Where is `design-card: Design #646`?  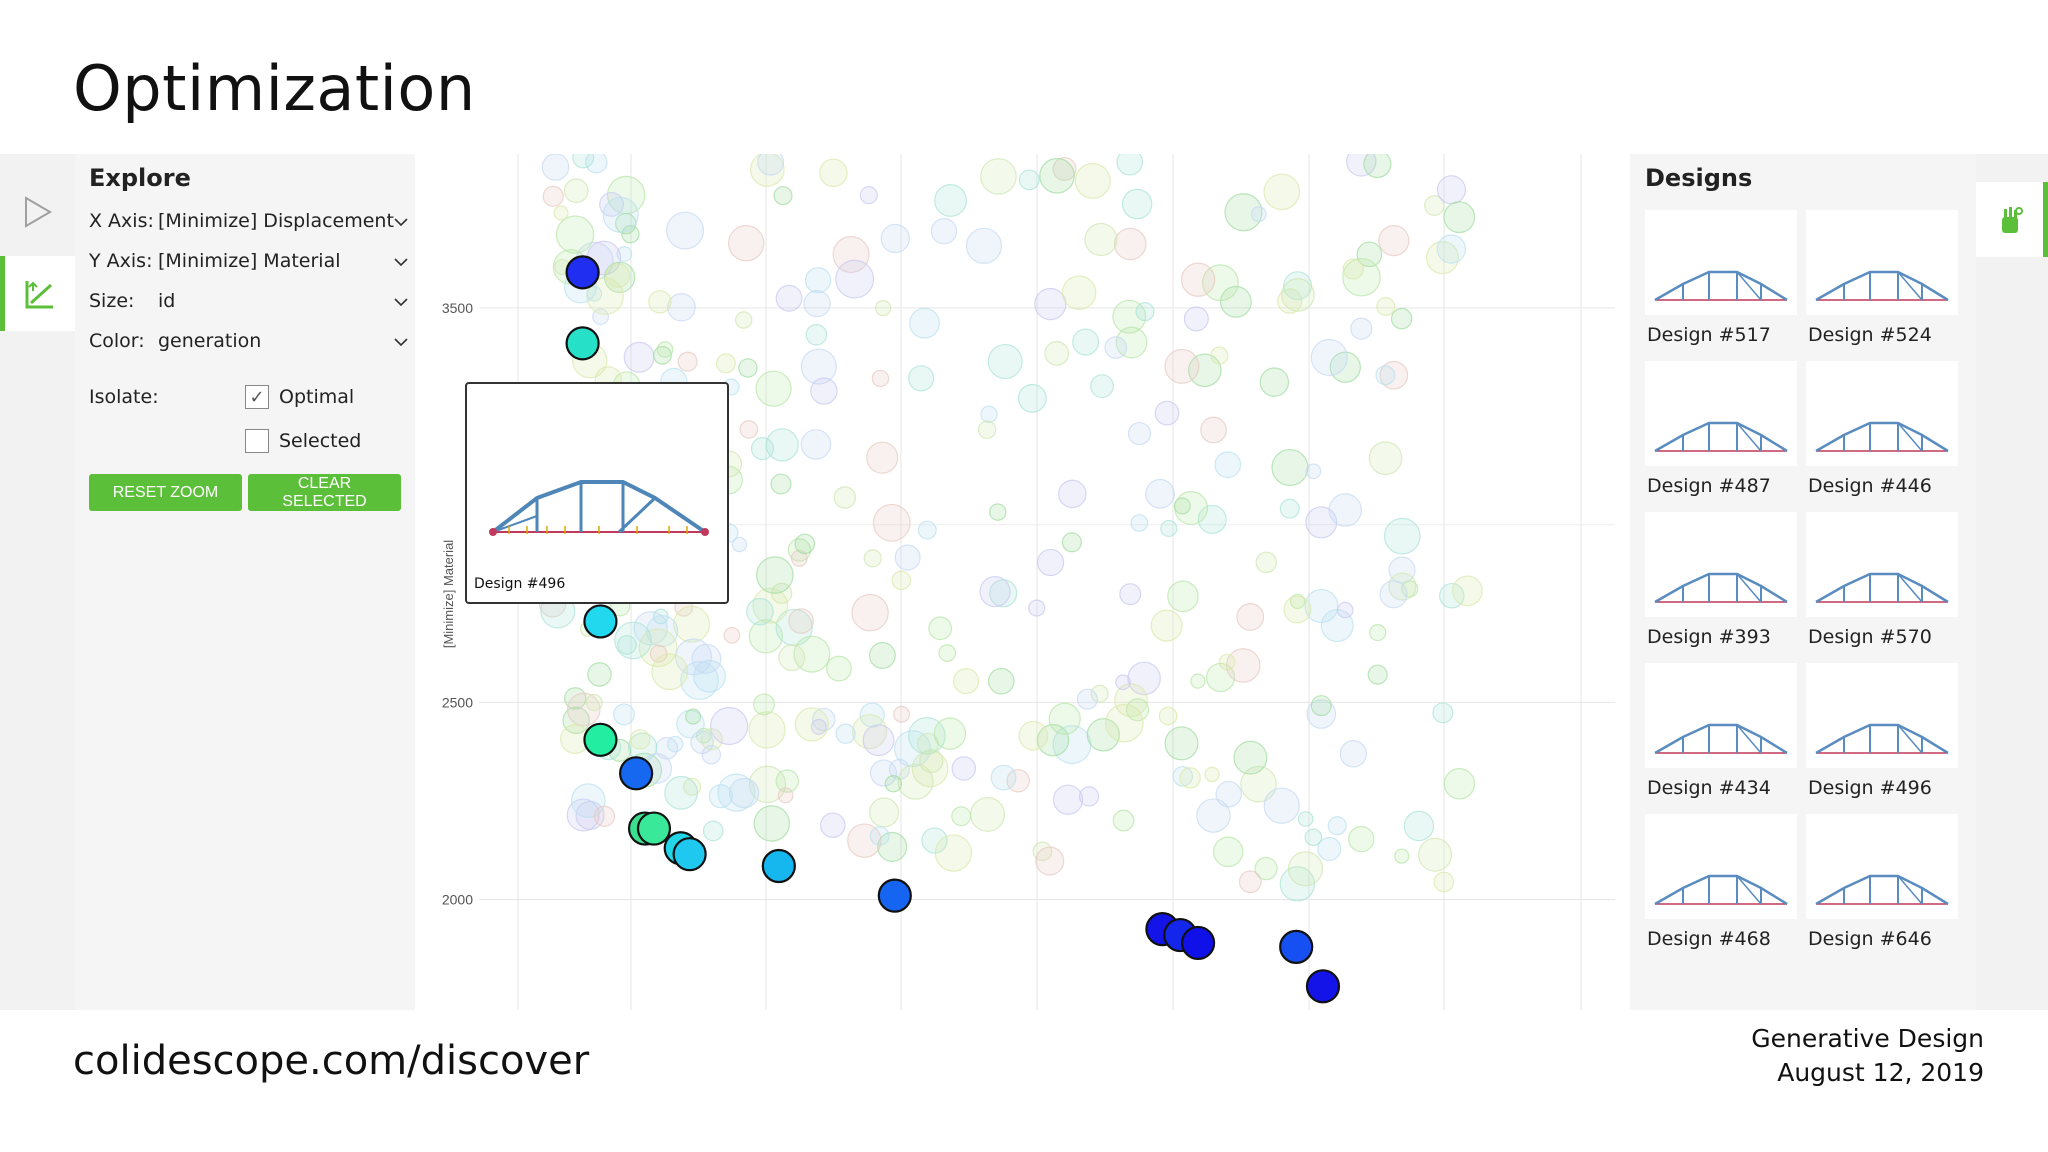 design-card: Design #646 is located at coordinates (1882, 884).